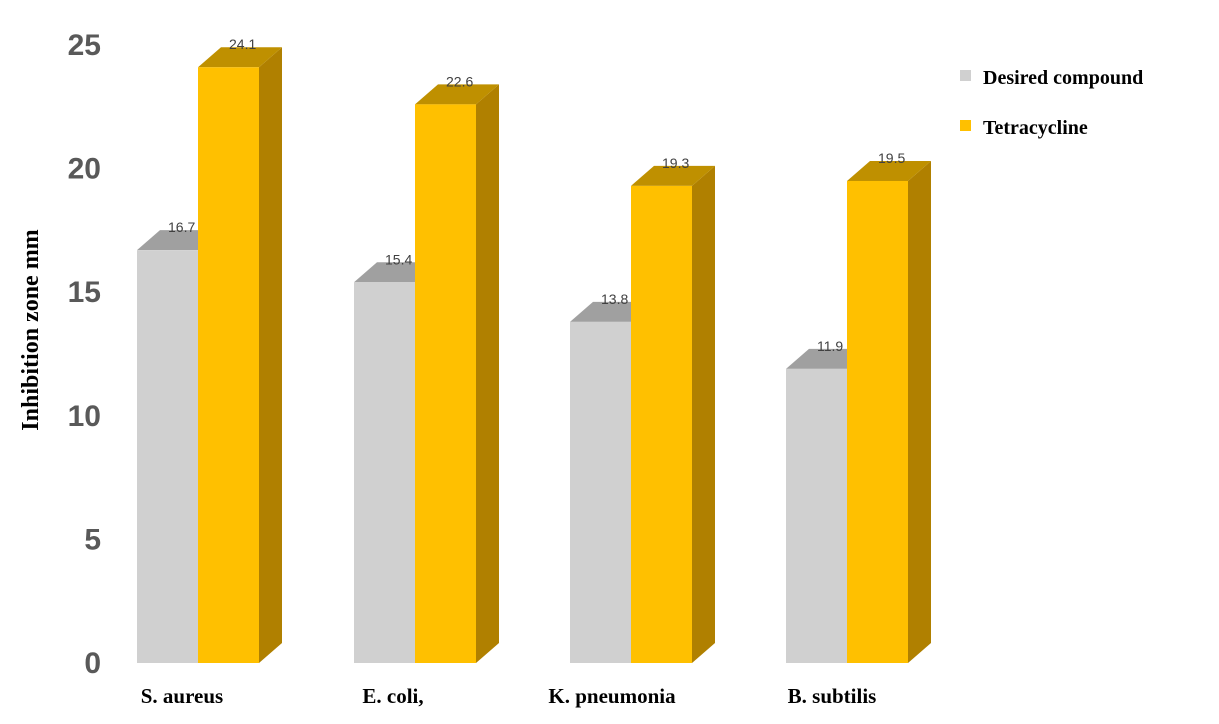  What do you see at coordinates (181, 227) in the screenshot?
I see `data-label: 16.7` at bounding box center [181, 227].